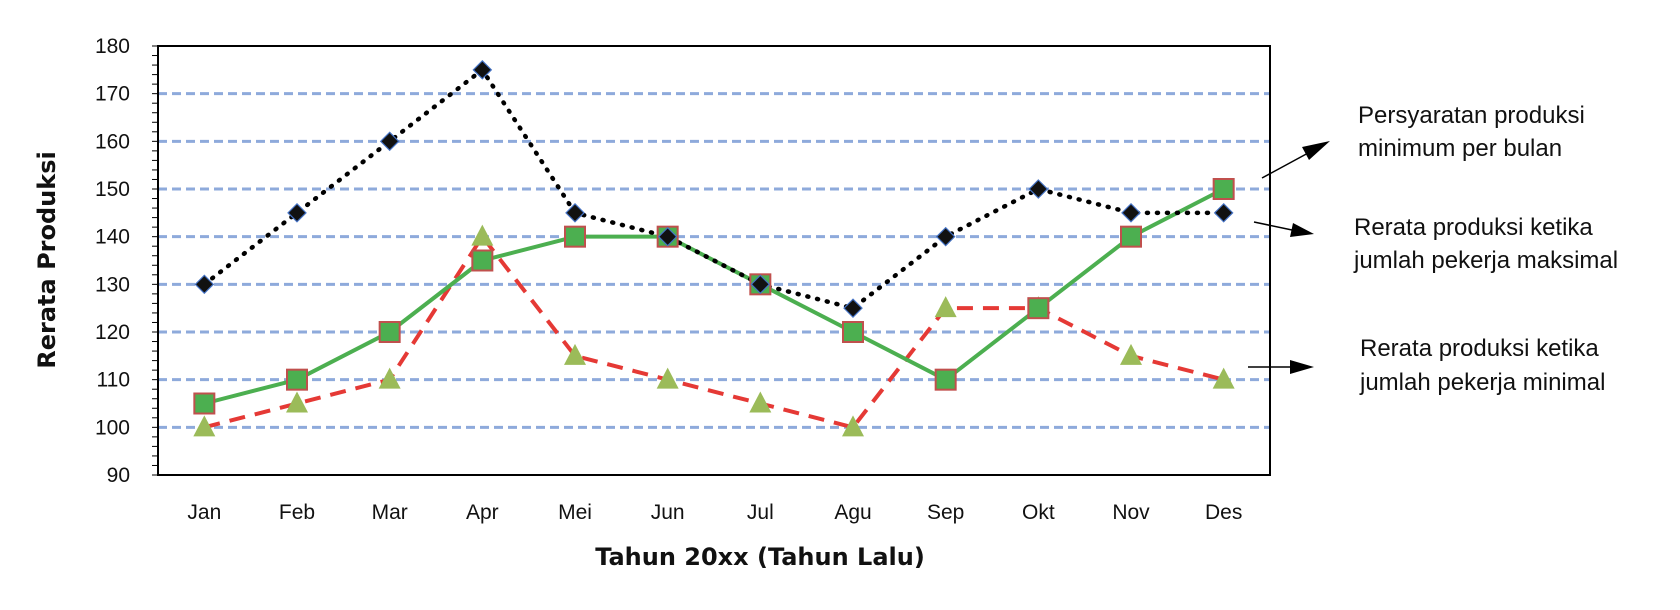  I want to click on y-tick-label-130: 130, so click(112, 284).